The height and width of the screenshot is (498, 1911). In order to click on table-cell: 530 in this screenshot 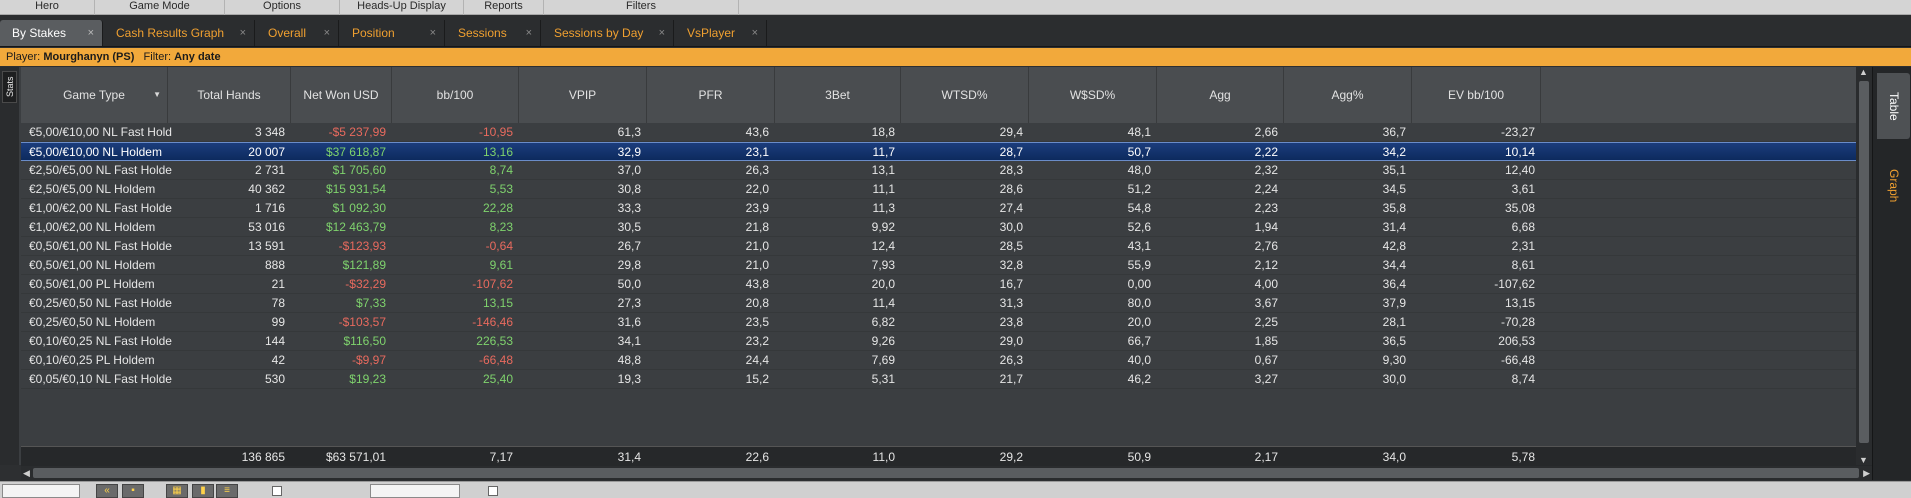, I will do `click(274, 379)`.